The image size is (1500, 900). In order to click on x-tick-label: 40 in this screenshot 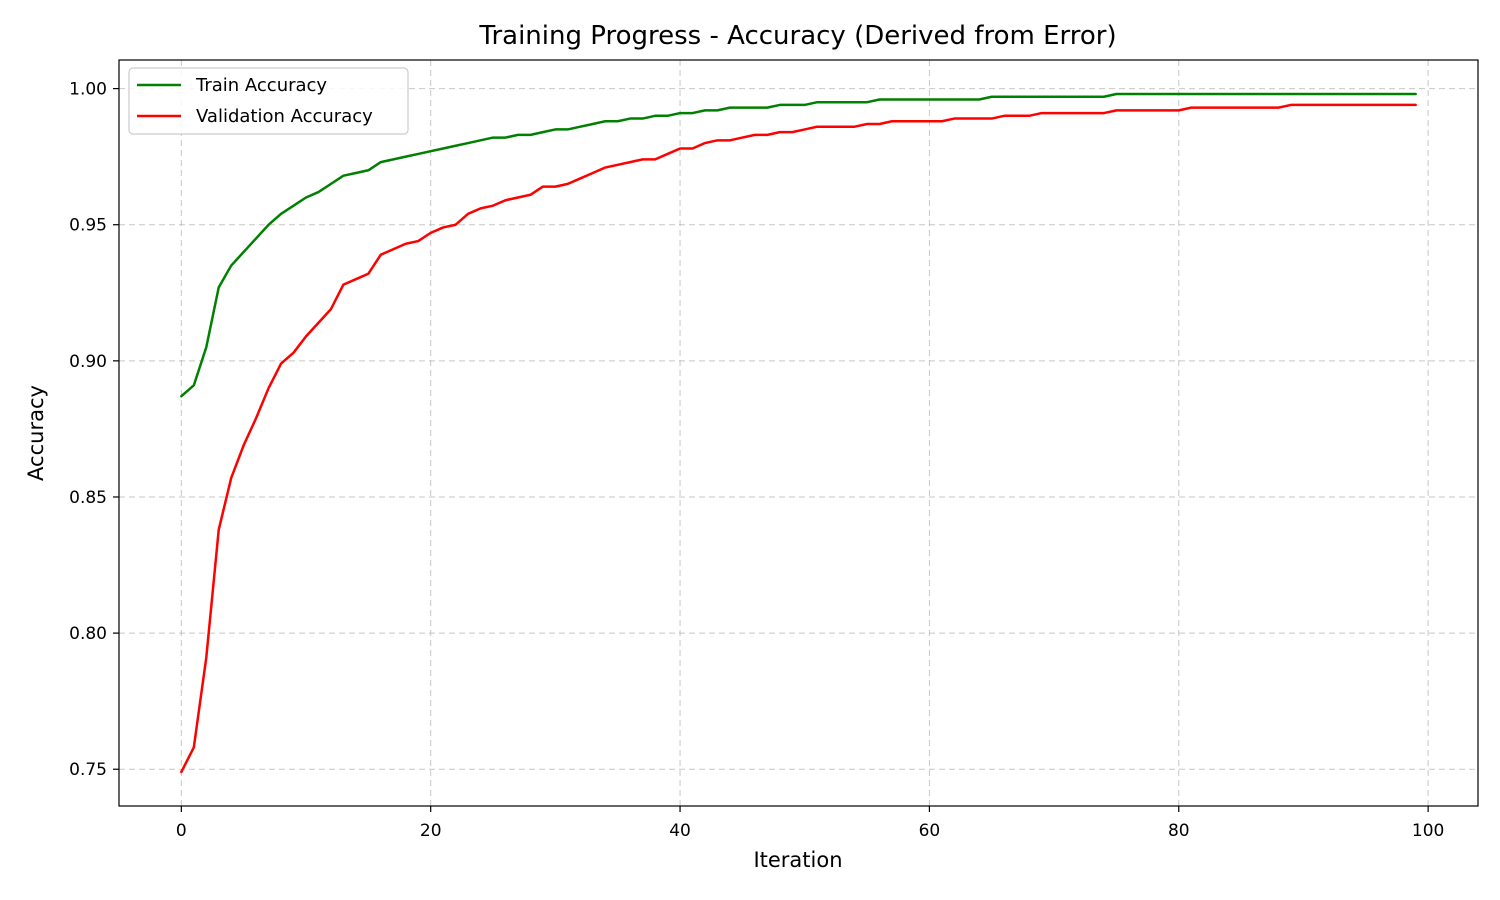, I will do `click(680, 831)`.